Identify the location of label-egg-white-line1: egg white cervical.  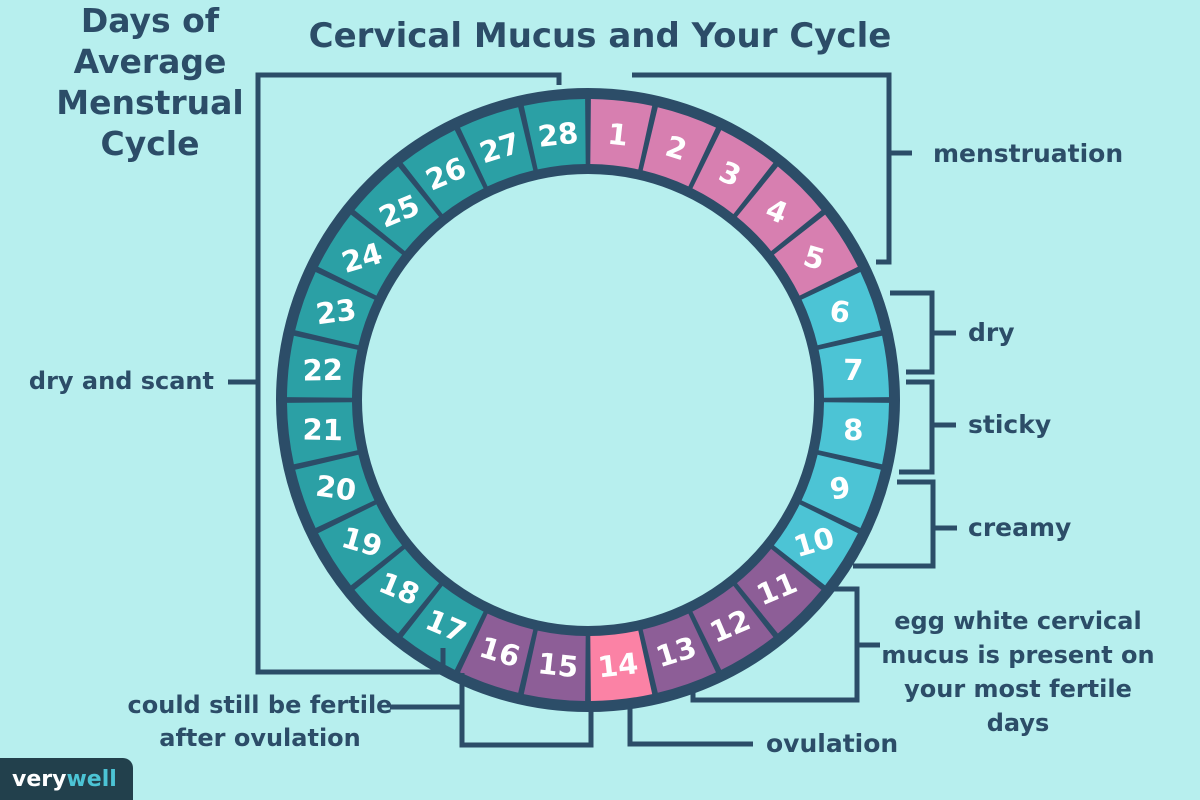
(1018, 621).